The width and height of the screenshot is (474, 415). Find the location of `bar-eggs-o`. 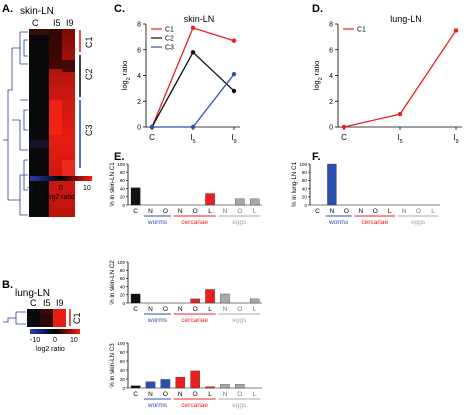

bar-eggs-o is located at coordinates (240, 202).